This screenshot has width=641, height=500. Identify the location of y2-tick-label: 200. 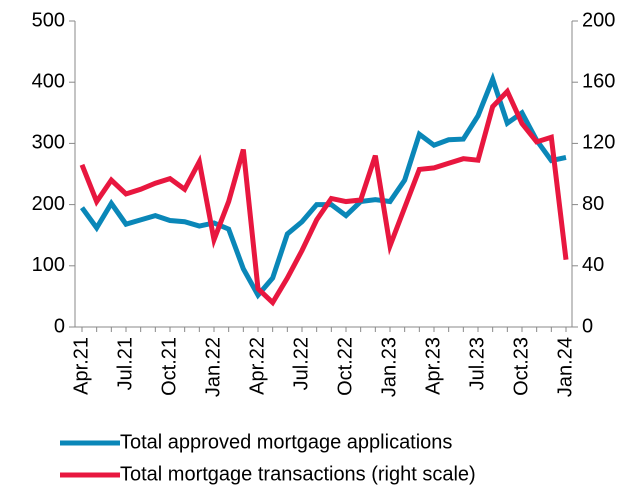
(598, 20).